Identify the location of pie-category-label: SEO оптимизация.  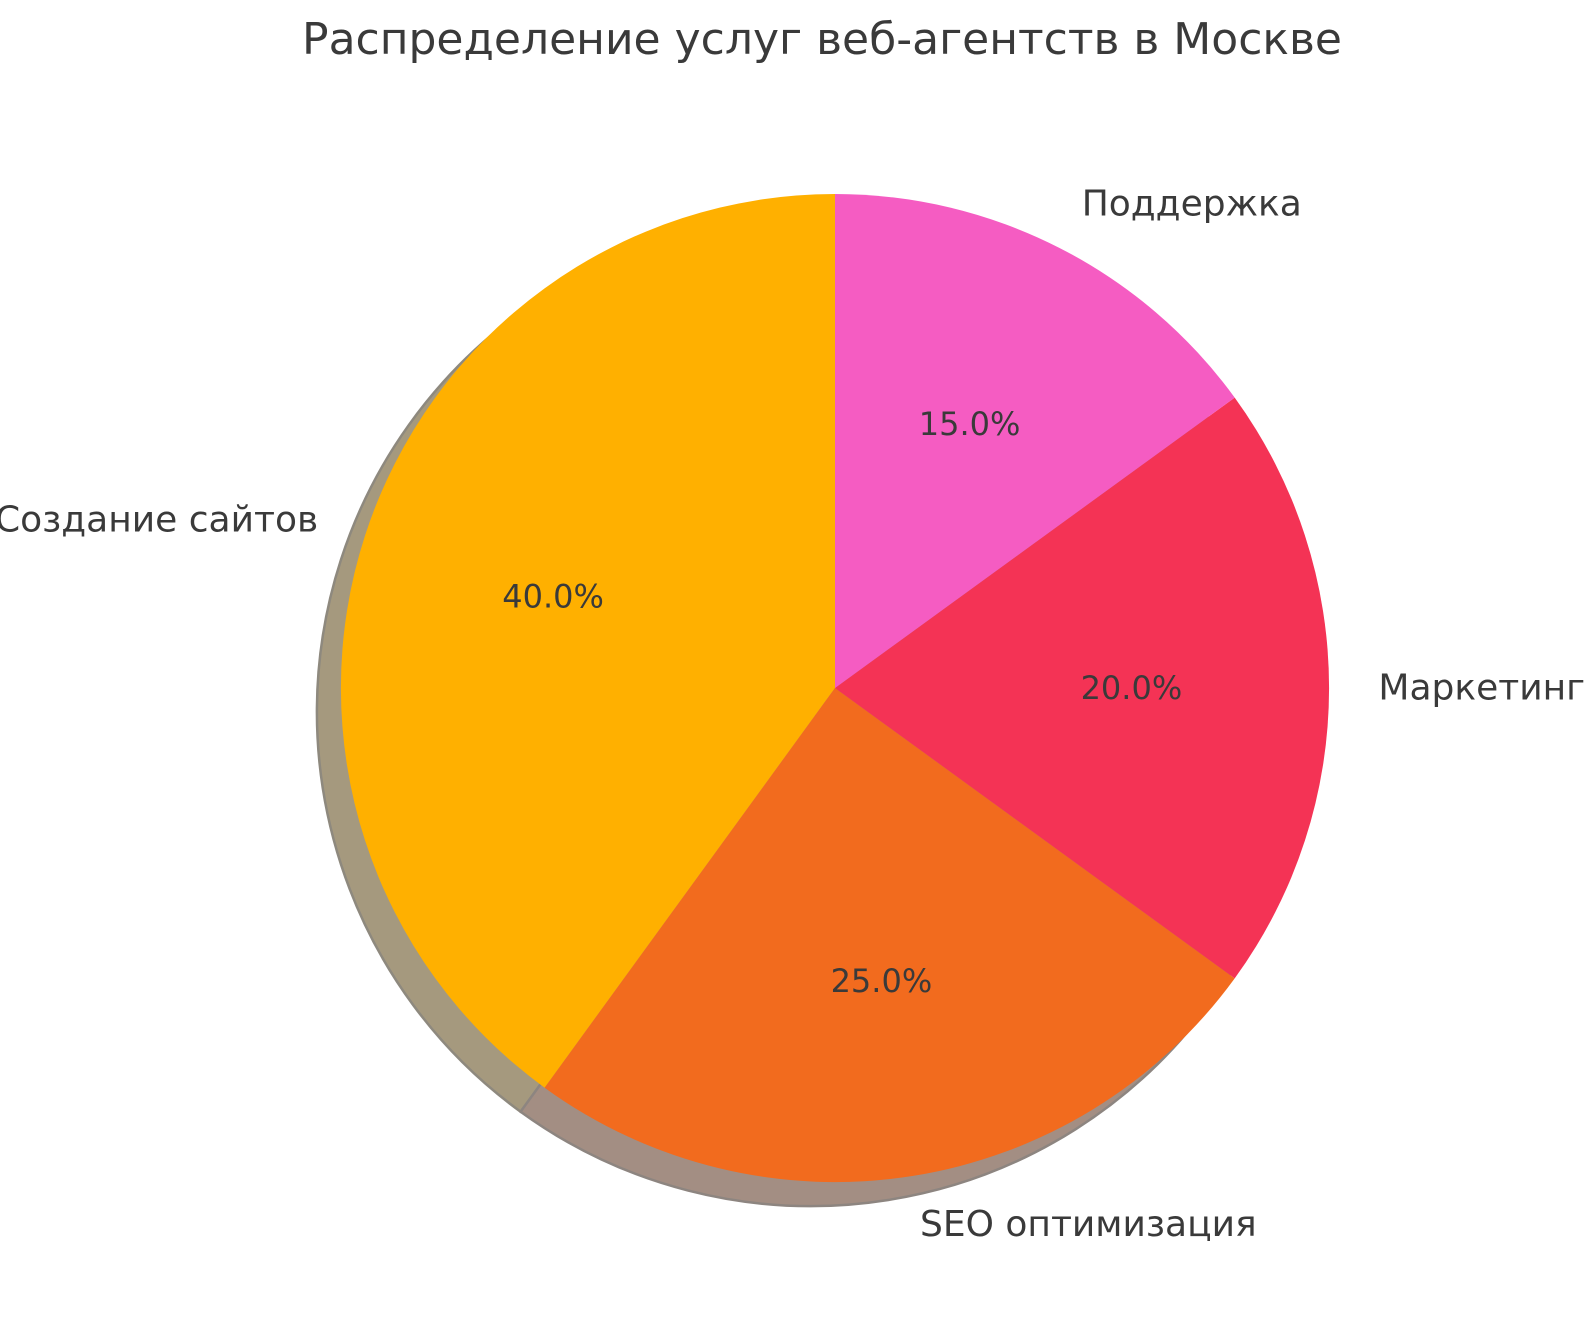
(1088, 1224).